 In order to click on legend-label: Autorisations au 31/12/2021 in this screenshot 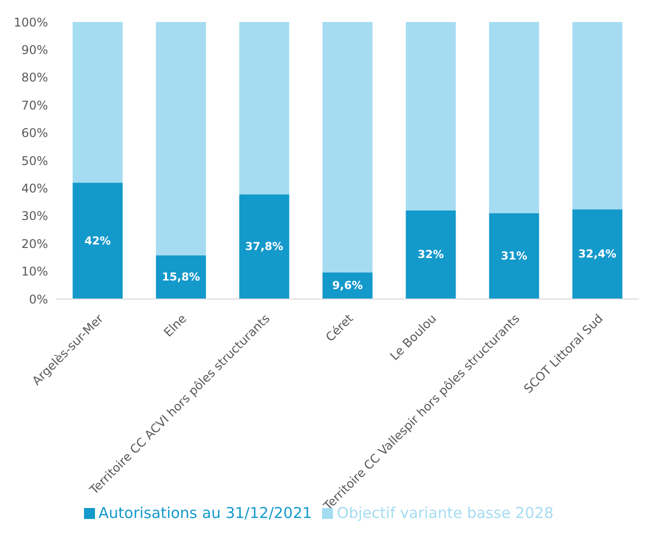, I will do `click(205, 513)`.